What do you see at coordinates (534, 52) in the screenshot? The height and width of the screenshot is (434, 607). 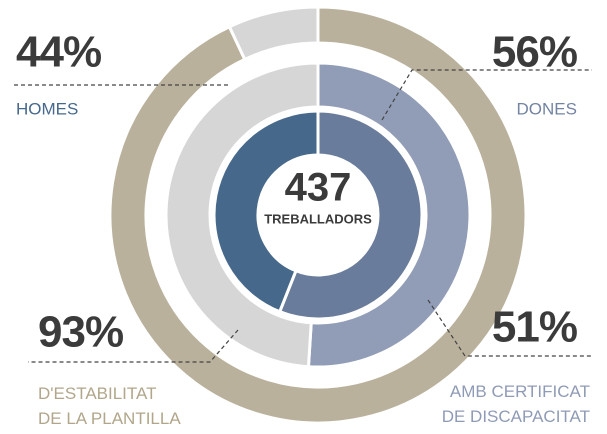 I see `value-label: 56%` at bounding box center [534, 52].